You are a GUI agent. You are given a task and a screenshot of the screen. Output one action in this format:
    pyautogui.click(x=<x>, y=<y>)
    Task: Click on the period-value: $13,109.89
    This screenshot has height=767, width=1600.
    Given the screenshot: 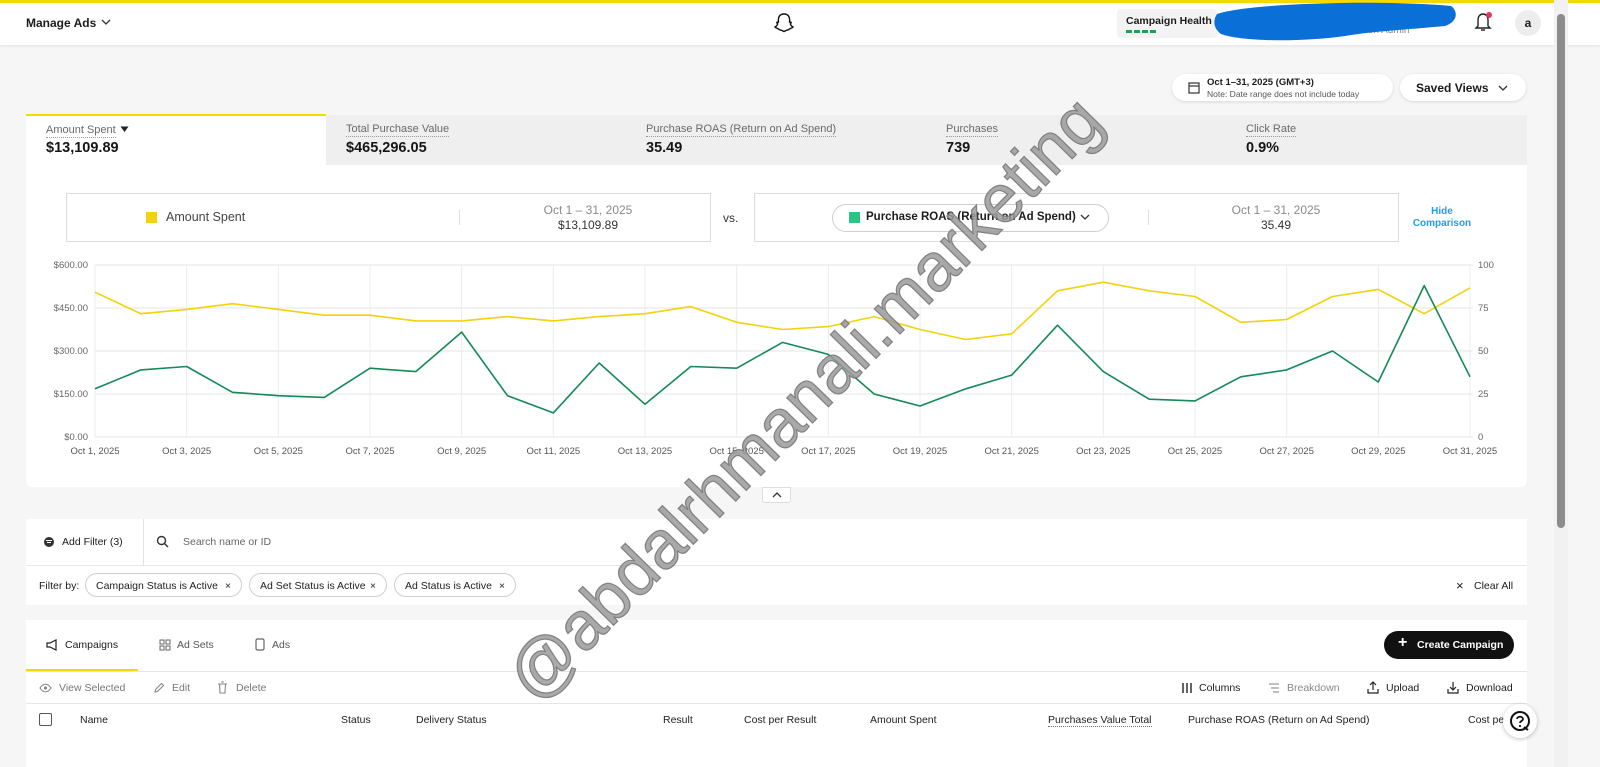 What is the action you would take?
    pyautogui.click(x=588, y=225)
    